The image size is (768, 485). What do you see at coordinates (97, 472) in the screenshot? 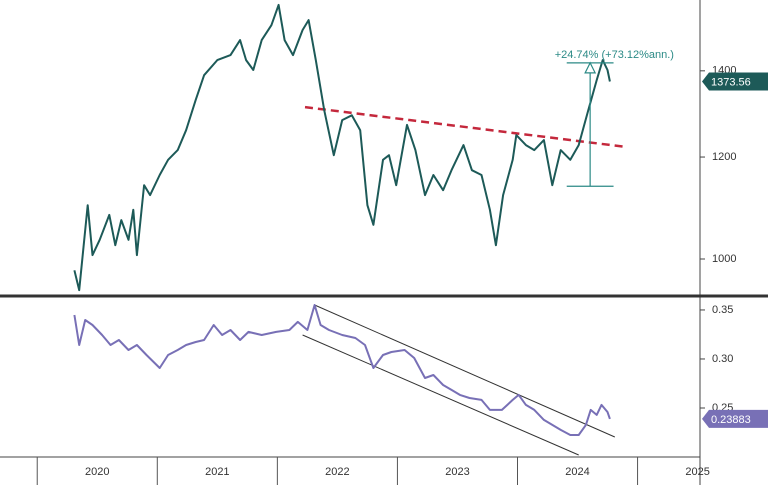
I see `x-tick-label: 2020` at bounding box center [97, 472].